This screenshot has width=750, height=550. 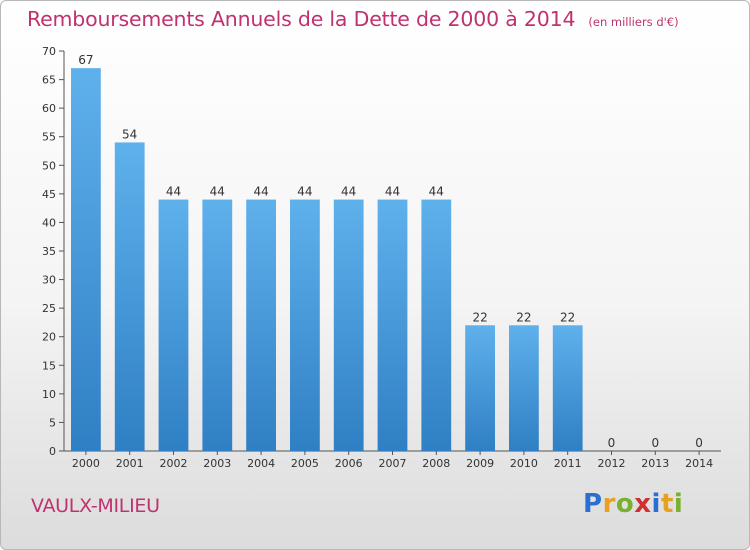 What do you see at coordinates (393, 463) in the screenshot?
I see `x-tick-label: 2007` at bounding box center [393, 463].